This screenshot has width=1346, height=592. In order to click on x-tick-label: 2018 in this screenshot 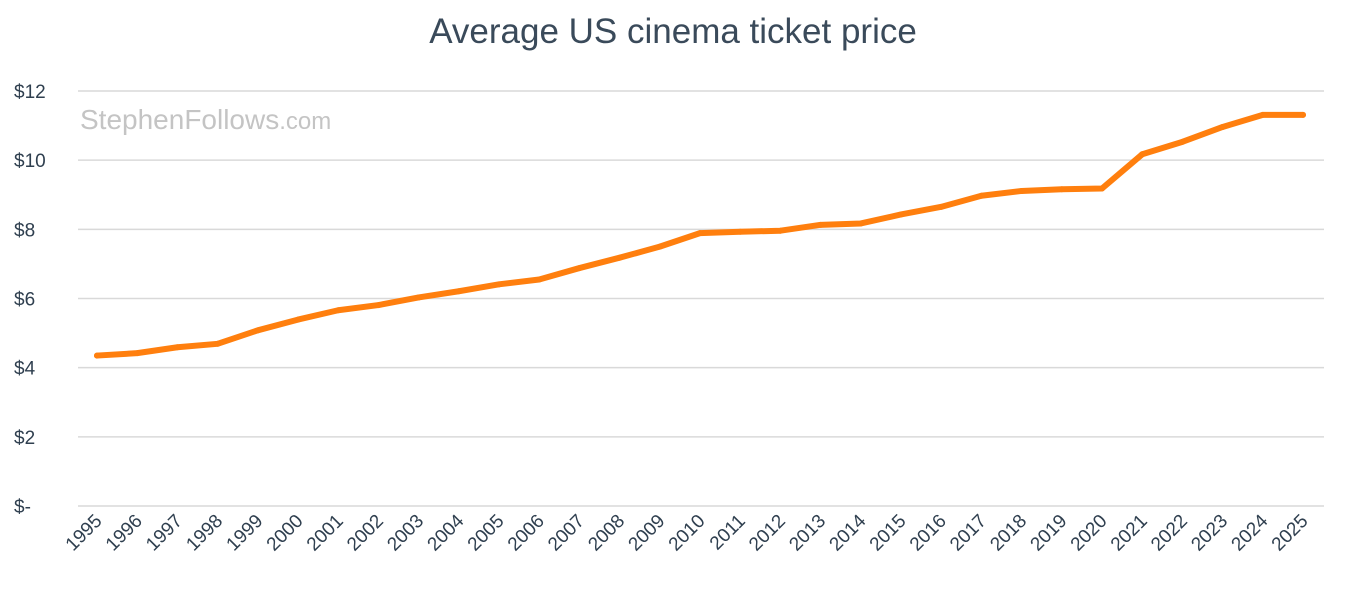, I will do `click(1008, 533)`.